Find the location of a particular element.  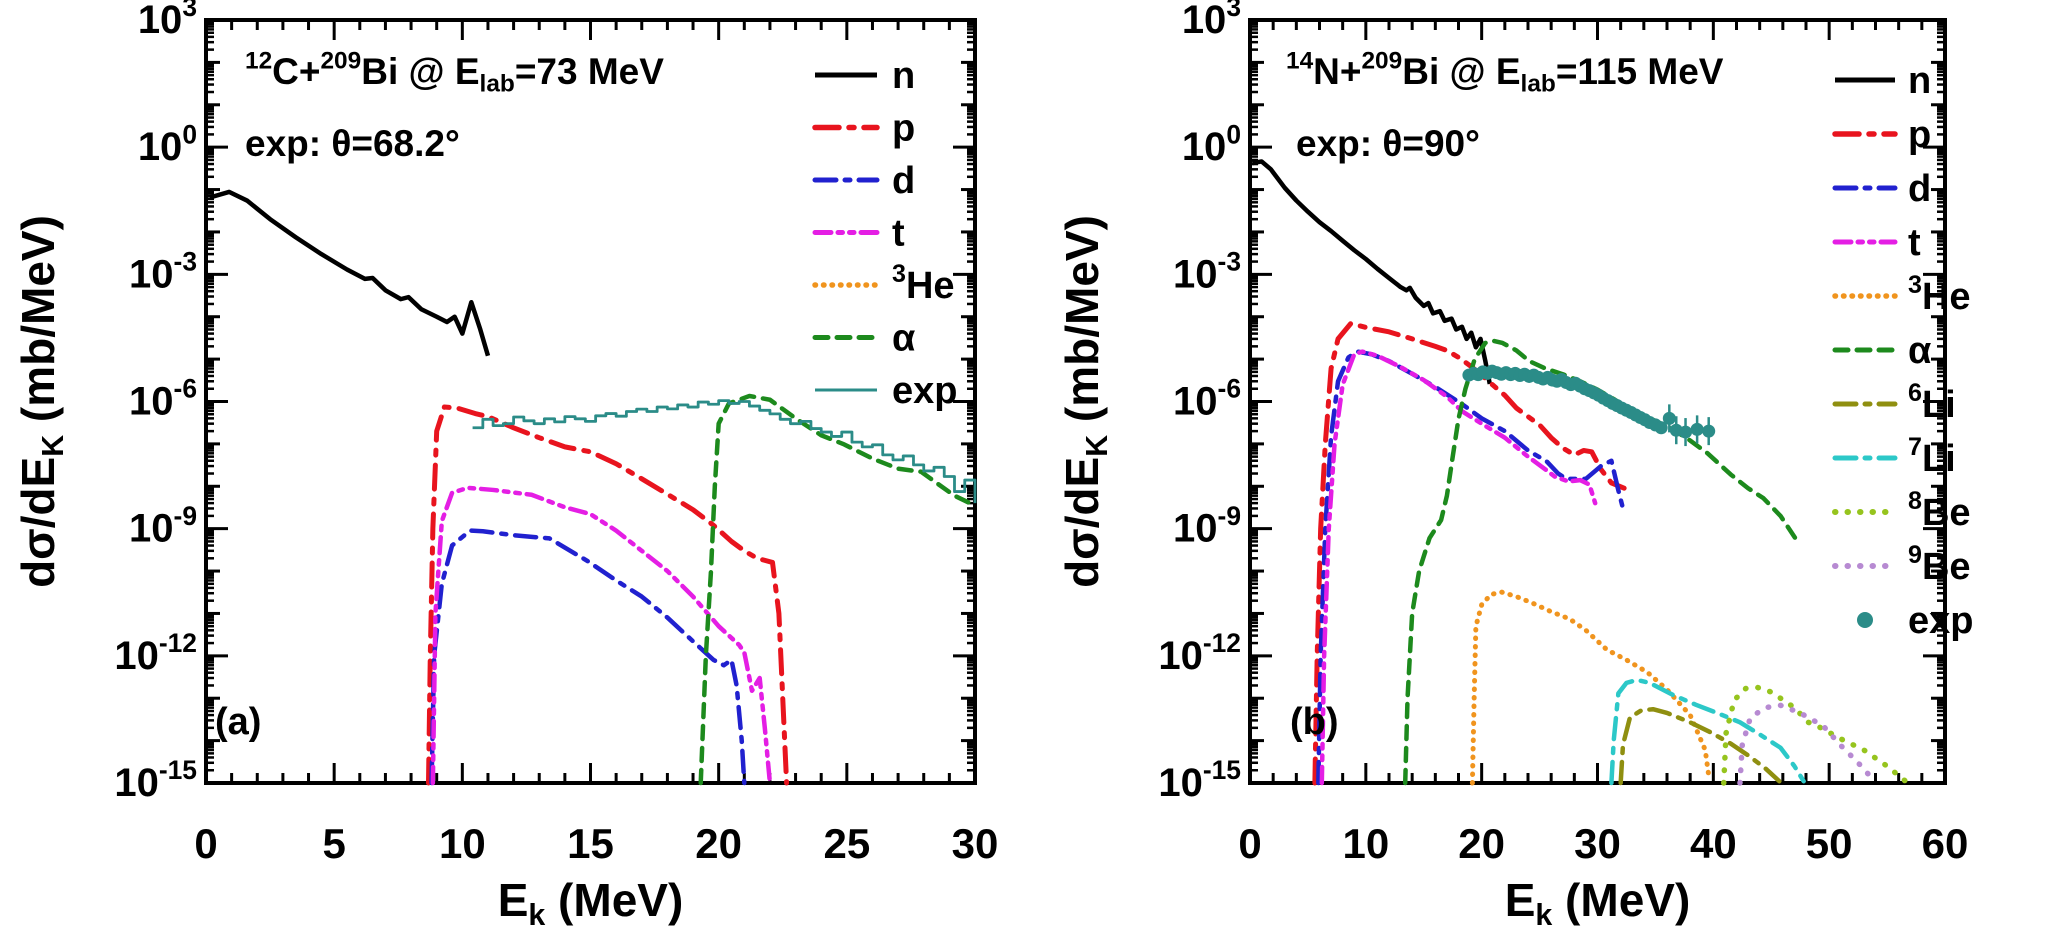

panel-b-exp-angle: exp: θ=90° is located at coordinates (1388, 143).